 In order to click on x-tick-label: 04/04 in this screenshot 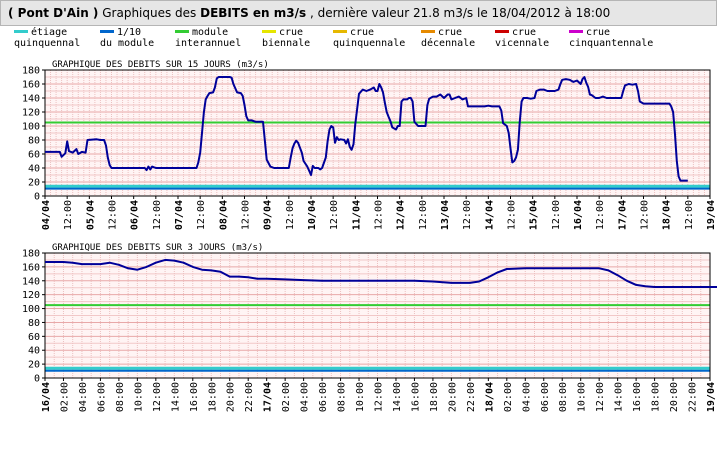, I will do `click(46, 215)`.